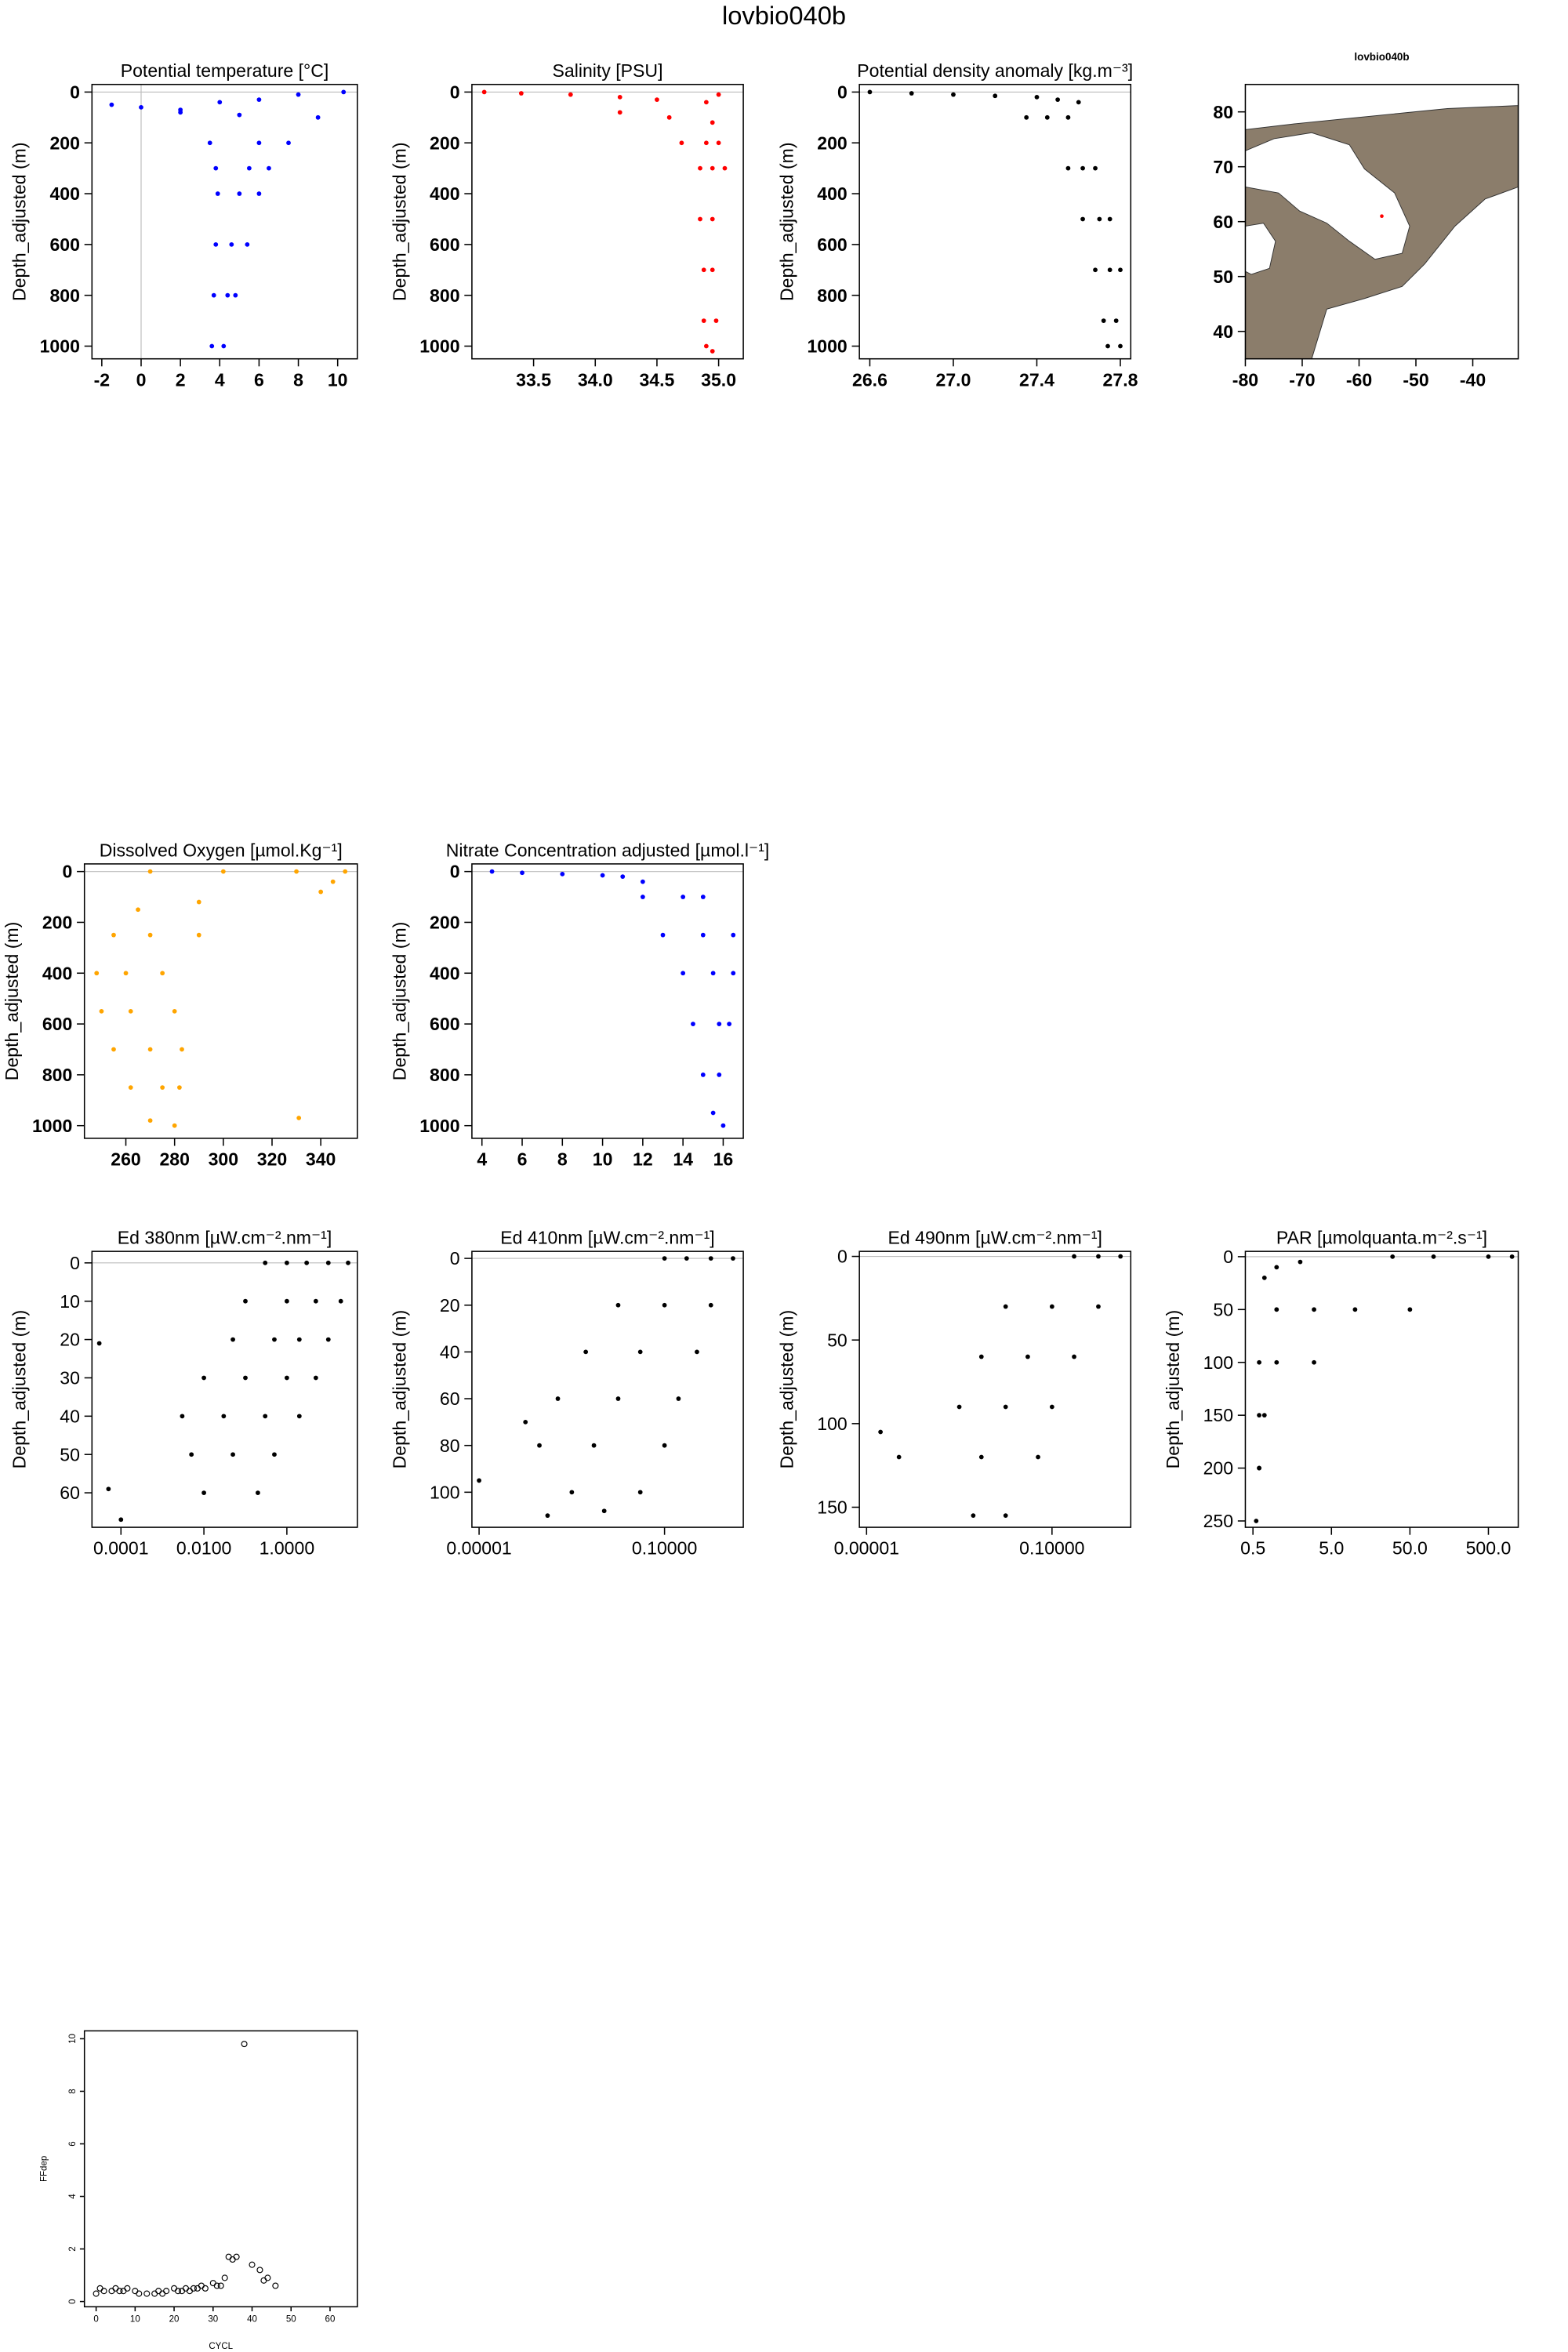  Describe the element at coordinates (1223, 277) in the screenshot. I see `y-tick-label: 50` at that location.